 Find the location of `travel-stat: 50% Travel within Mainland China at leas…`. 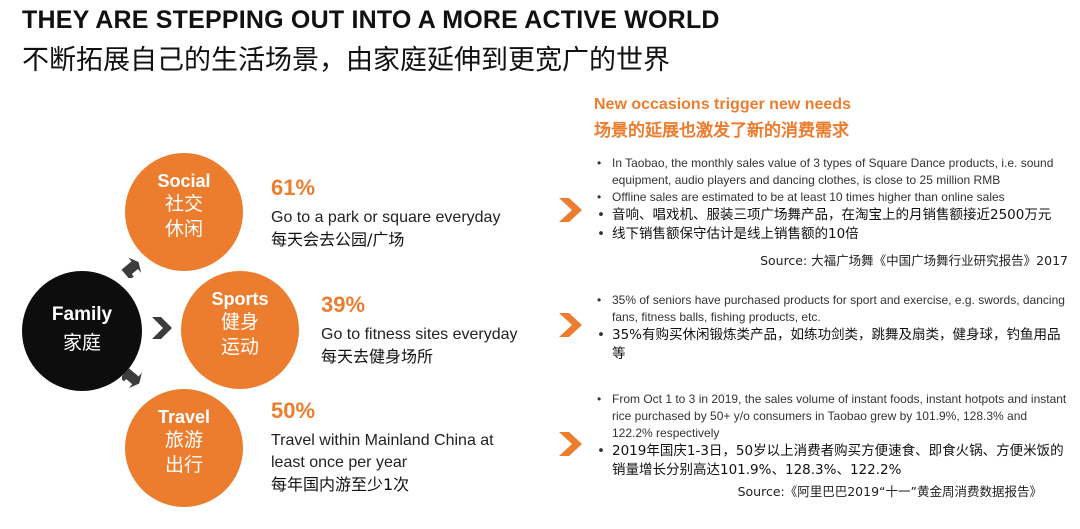

travel-stat: 50% Travel within Mainland China at leas… is located at coordinates (401, 447).